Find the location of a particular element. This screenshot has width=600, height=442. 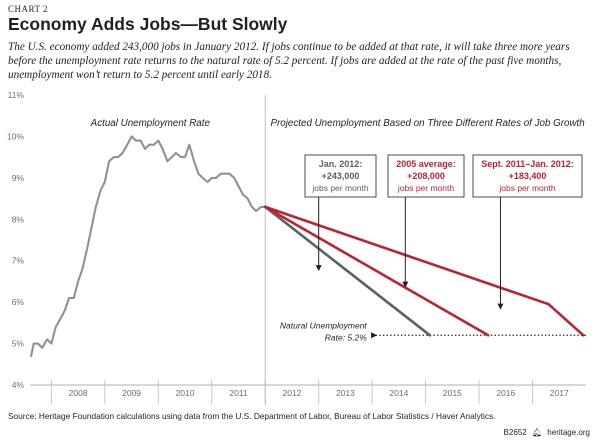

x-tick-label: 2017 is located at coordinates (559, 393).